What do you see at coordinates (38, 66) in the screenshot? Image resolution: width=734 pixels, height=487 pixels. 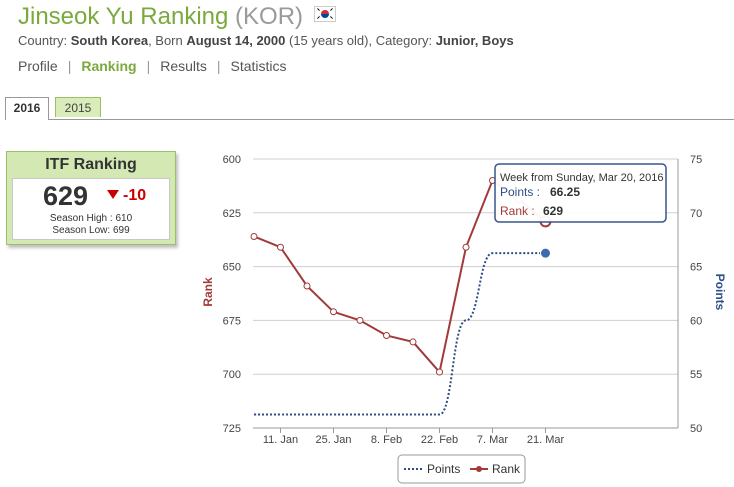 I see `nav-profile: Profile` at bounding box center [38, 66].